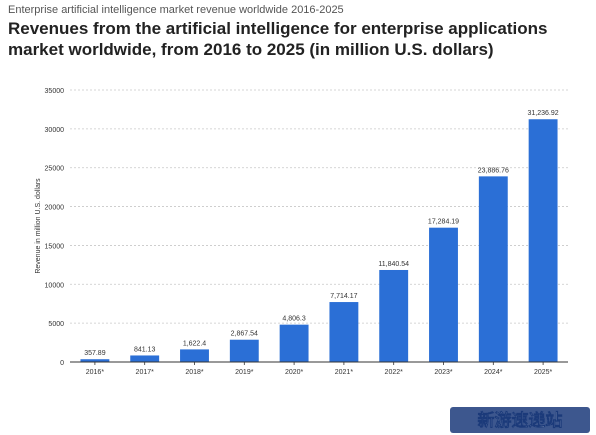  I want to click on y-tick-label: 15000, so click(55, 246).